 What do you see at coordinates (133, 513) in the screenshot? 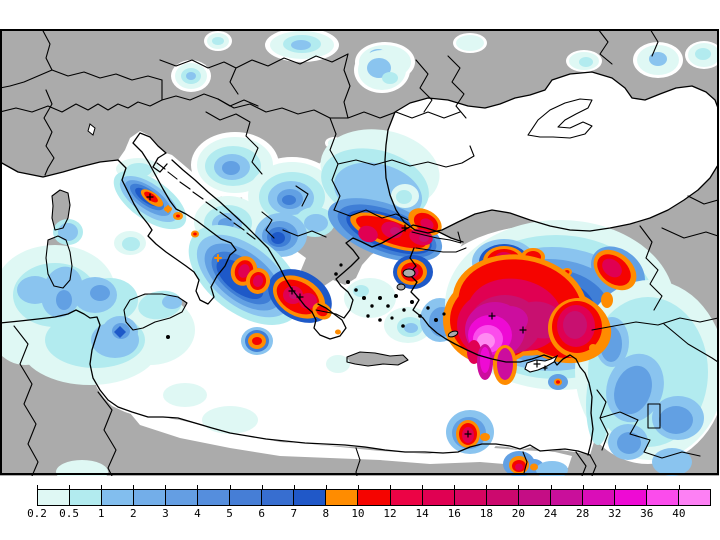
I see `colorbar-label: 2` at bounding box center [133, 513].